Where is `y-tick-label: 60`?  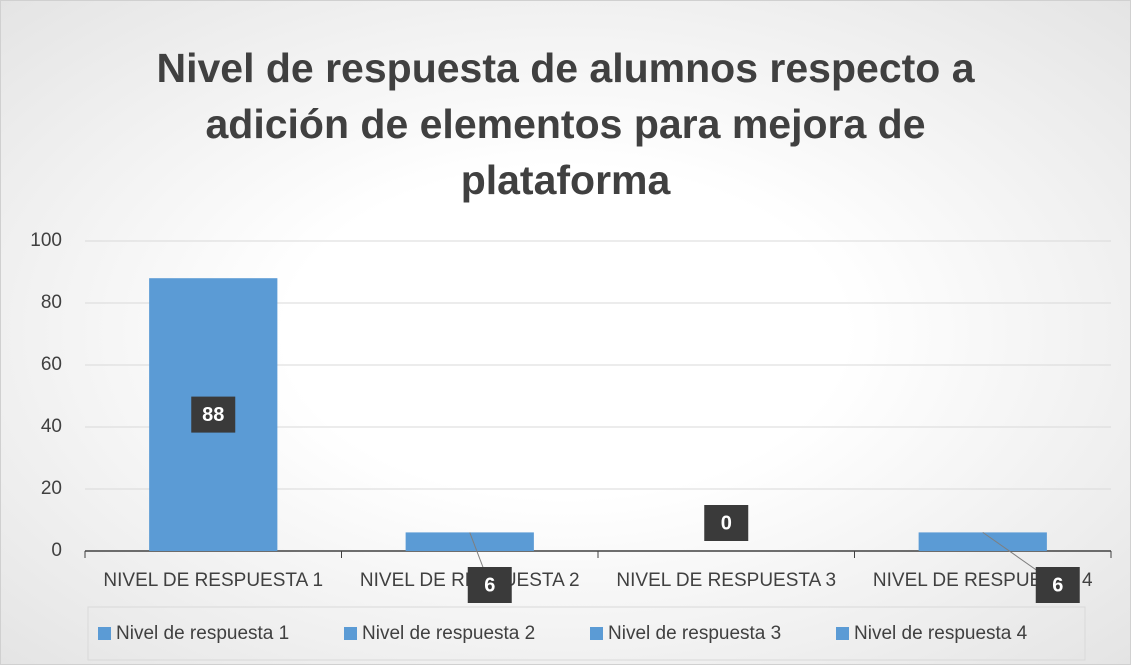
y-tick-label: 60 is located at coordinates (51, 364).